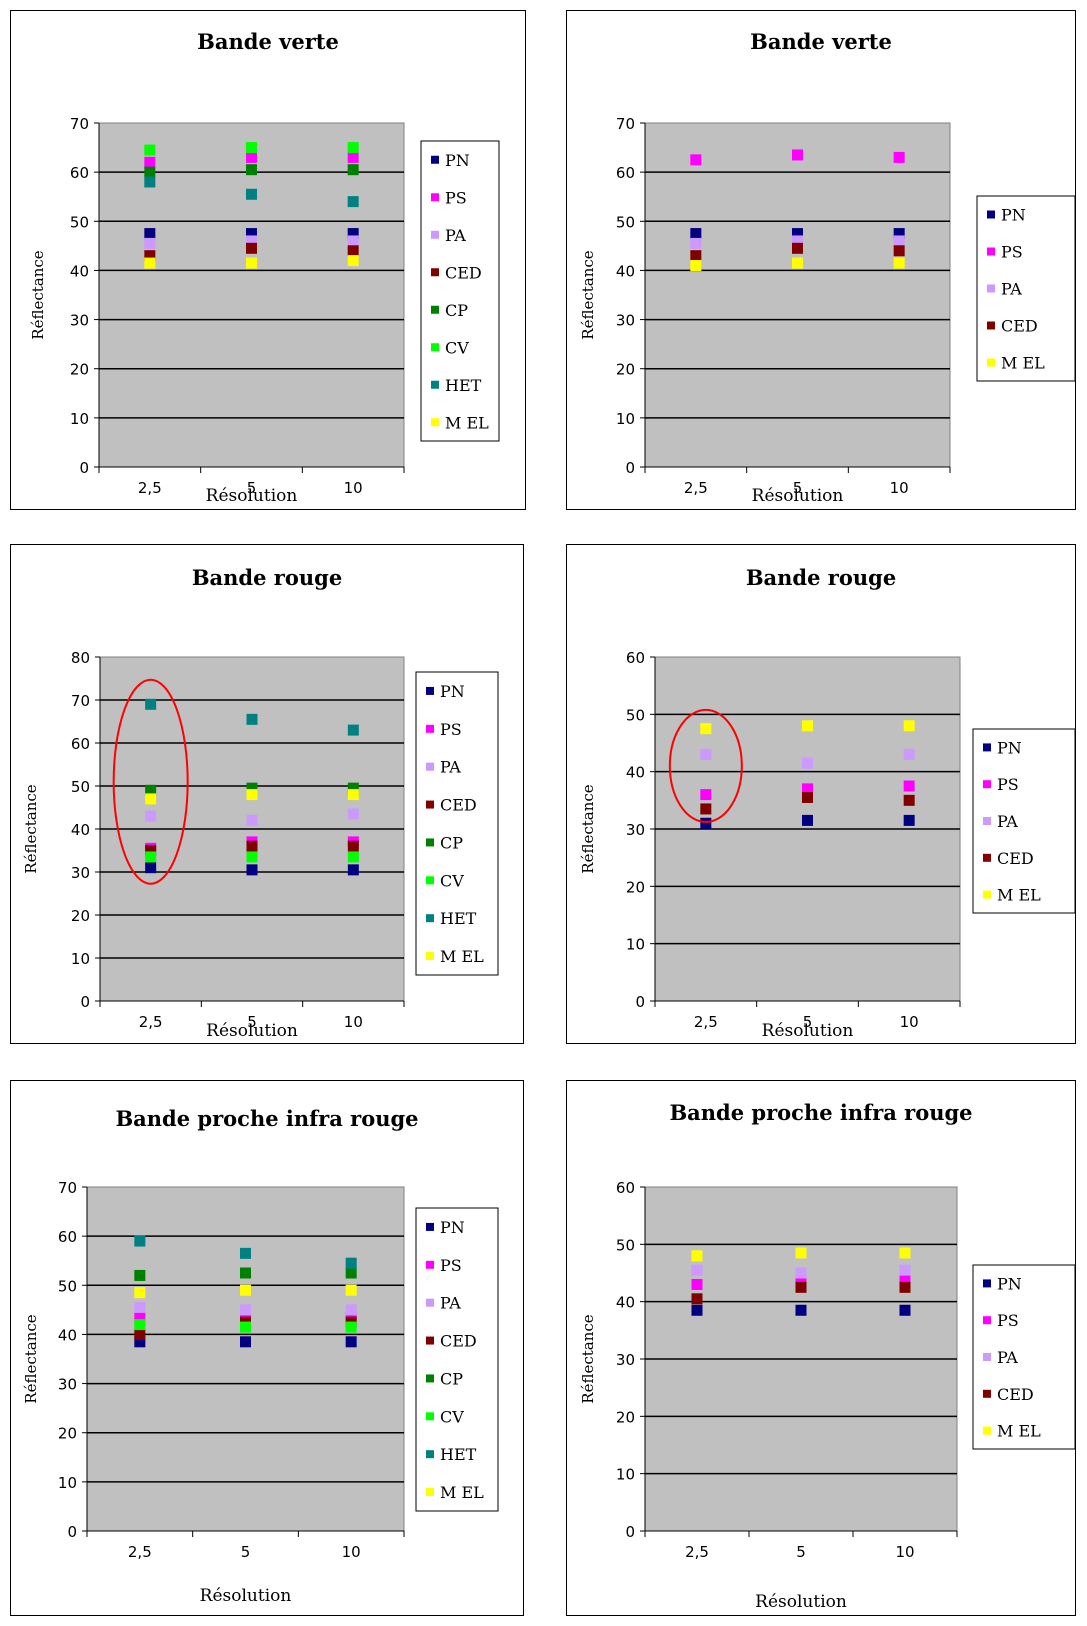 The height and width of the screenshot is (1626, 1087). Describe the element at coordinates (430, 880) in the screenshot. I see `legend-swatch-cv` at that location.